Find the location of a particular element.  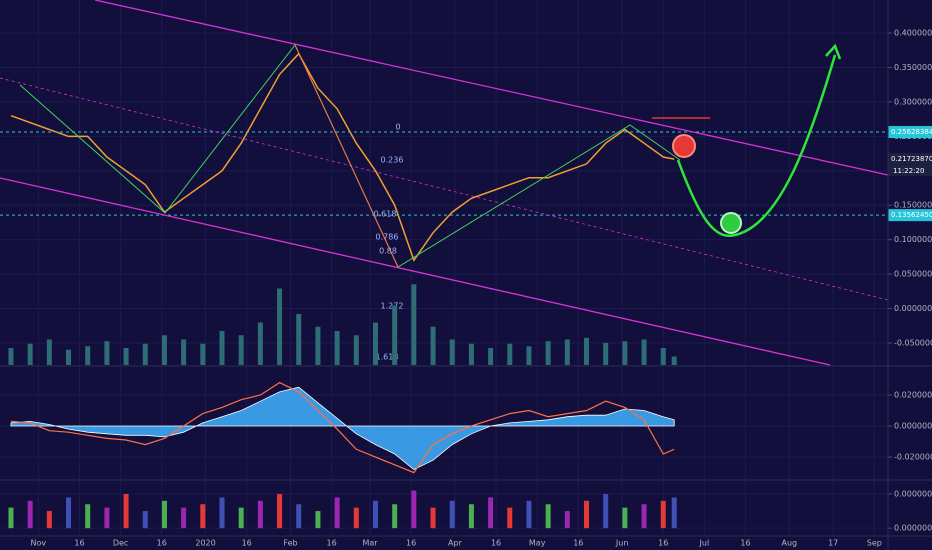

y-tick-label: 0.35000000 is located at coordinates (913, 67).